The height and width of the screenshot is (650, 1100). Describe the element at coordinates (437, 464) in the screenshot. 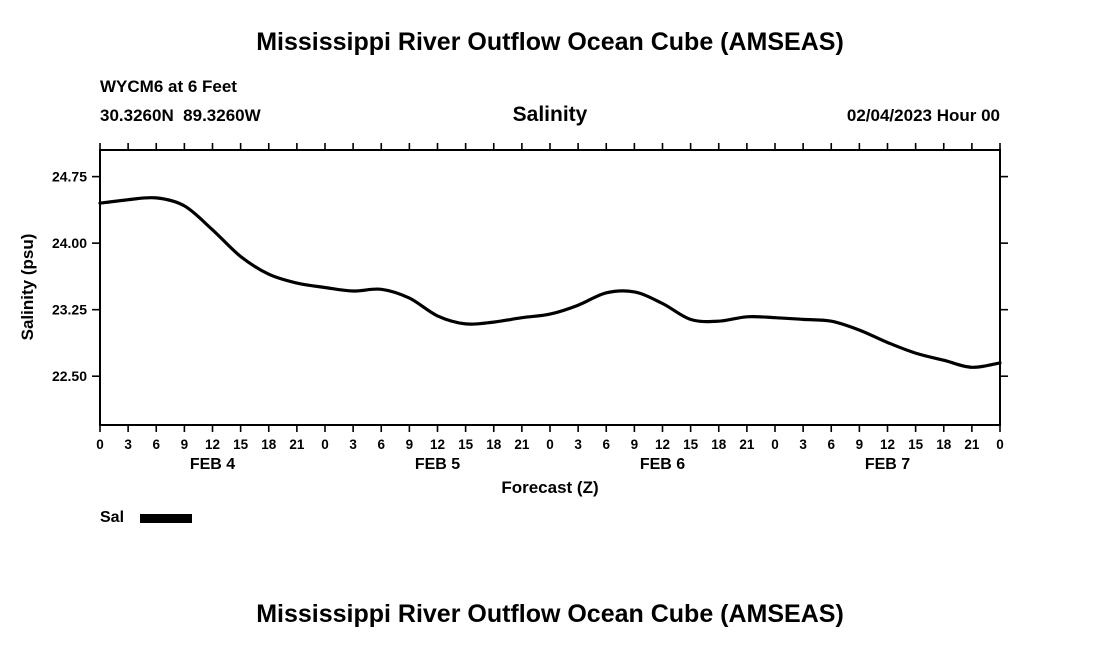

I see `day-label: FEB 5` at that location.